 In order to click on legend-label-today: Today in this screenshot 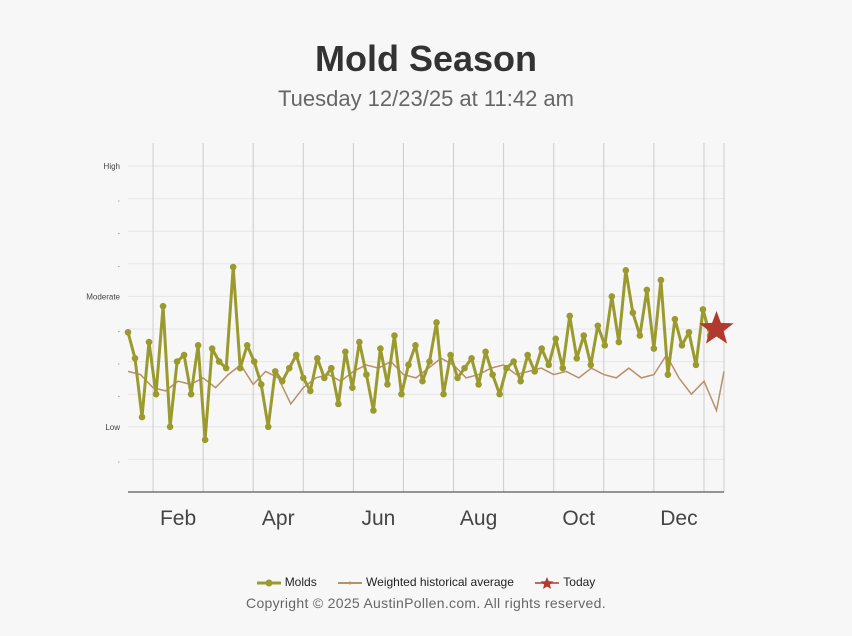, I will do `click(579, 581)`.